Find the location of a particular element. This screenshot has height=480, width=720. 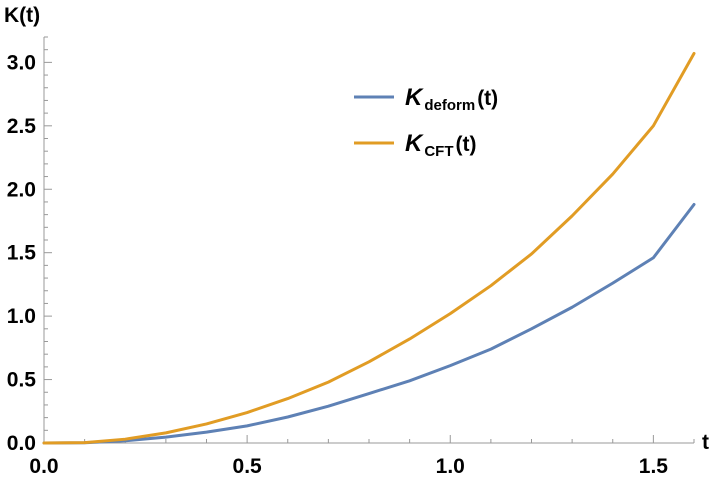

x-tick-label: 1.0 is located at coordinates (450, 466).